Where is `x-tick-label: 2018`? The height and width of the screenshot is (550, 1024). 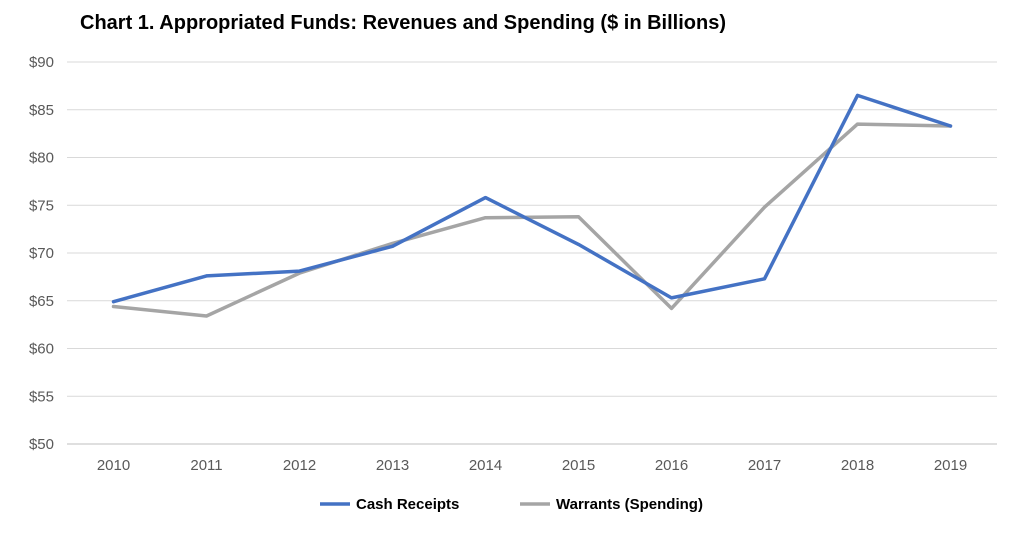
x-tick-label: 2018 is located at coordinates (857, 465).